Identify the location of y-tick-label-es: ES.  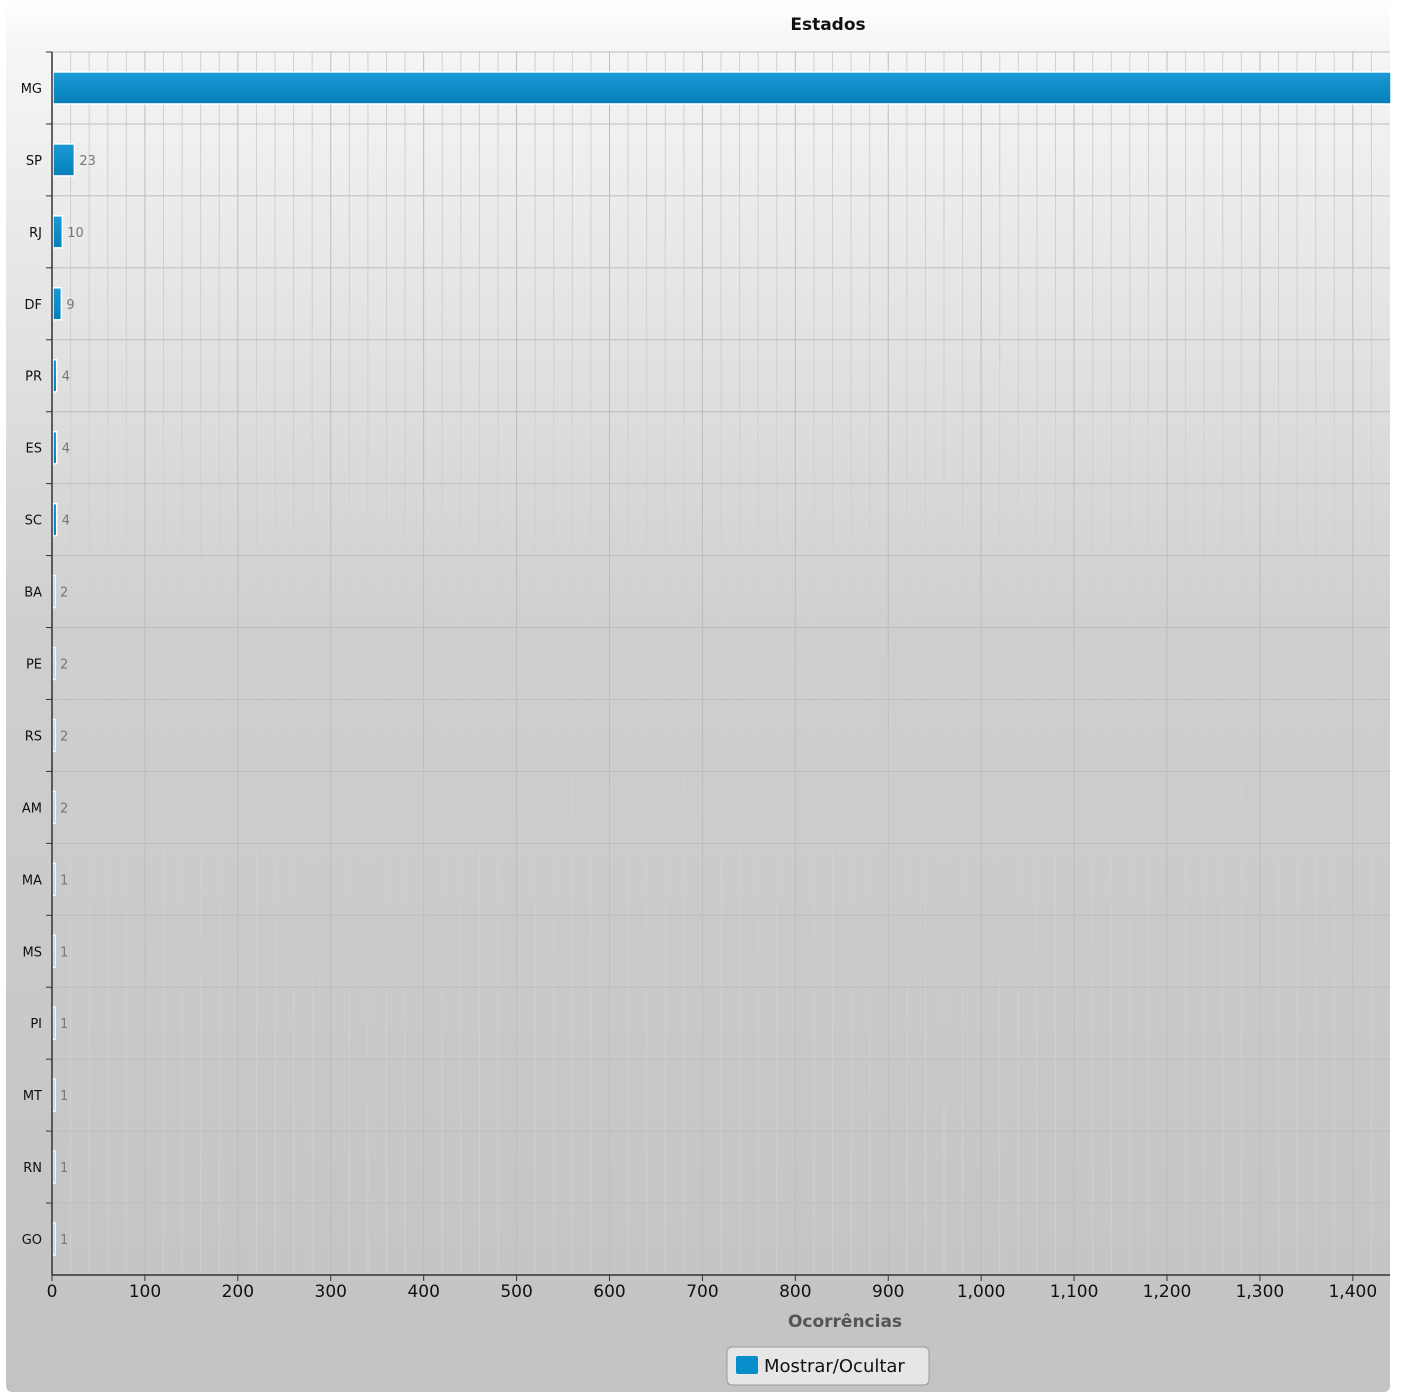
(34, 449).